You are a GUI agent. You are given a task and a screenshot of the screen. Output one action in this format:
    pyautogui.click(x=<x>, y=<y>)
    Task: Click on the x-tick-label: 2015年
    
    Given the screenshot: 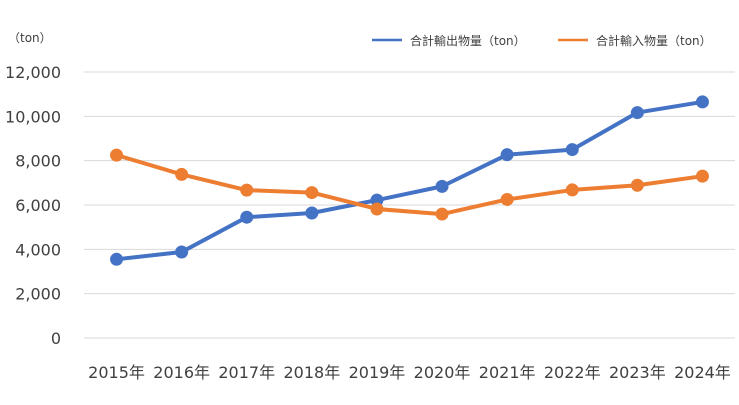 What is the action you would take?
    pyautogui.click(x=116, y=372)
    